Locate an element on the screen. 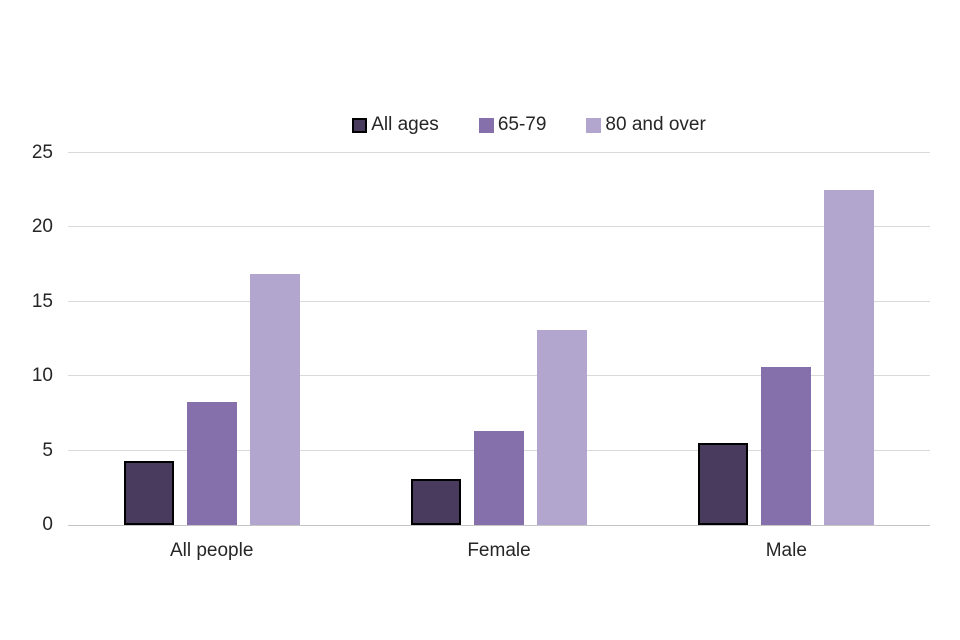  y-tick-label: 10 is located at coordinates (42, 376).